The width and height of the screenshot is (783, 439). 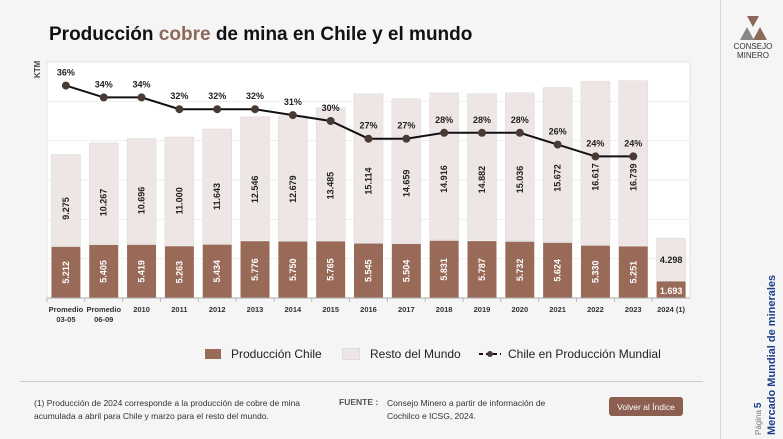 I want to click on y-axis-label: KTM, so click(x=37, y=69).